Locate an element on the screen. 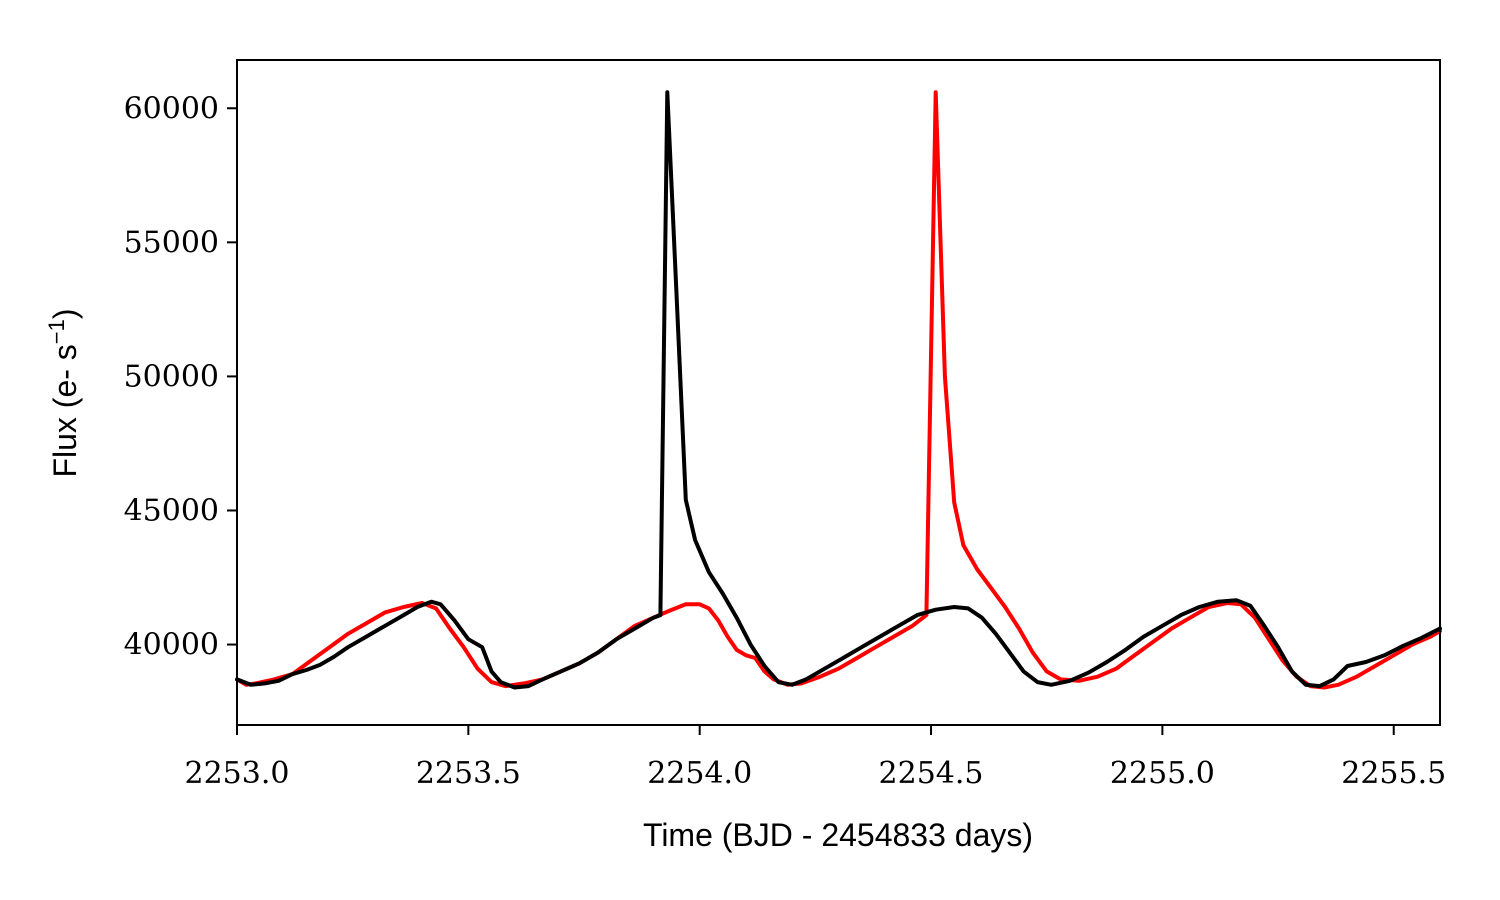 The image size is (1500, 900). x-tick-label: 2255.5 is located at coordinates (1393, 773).